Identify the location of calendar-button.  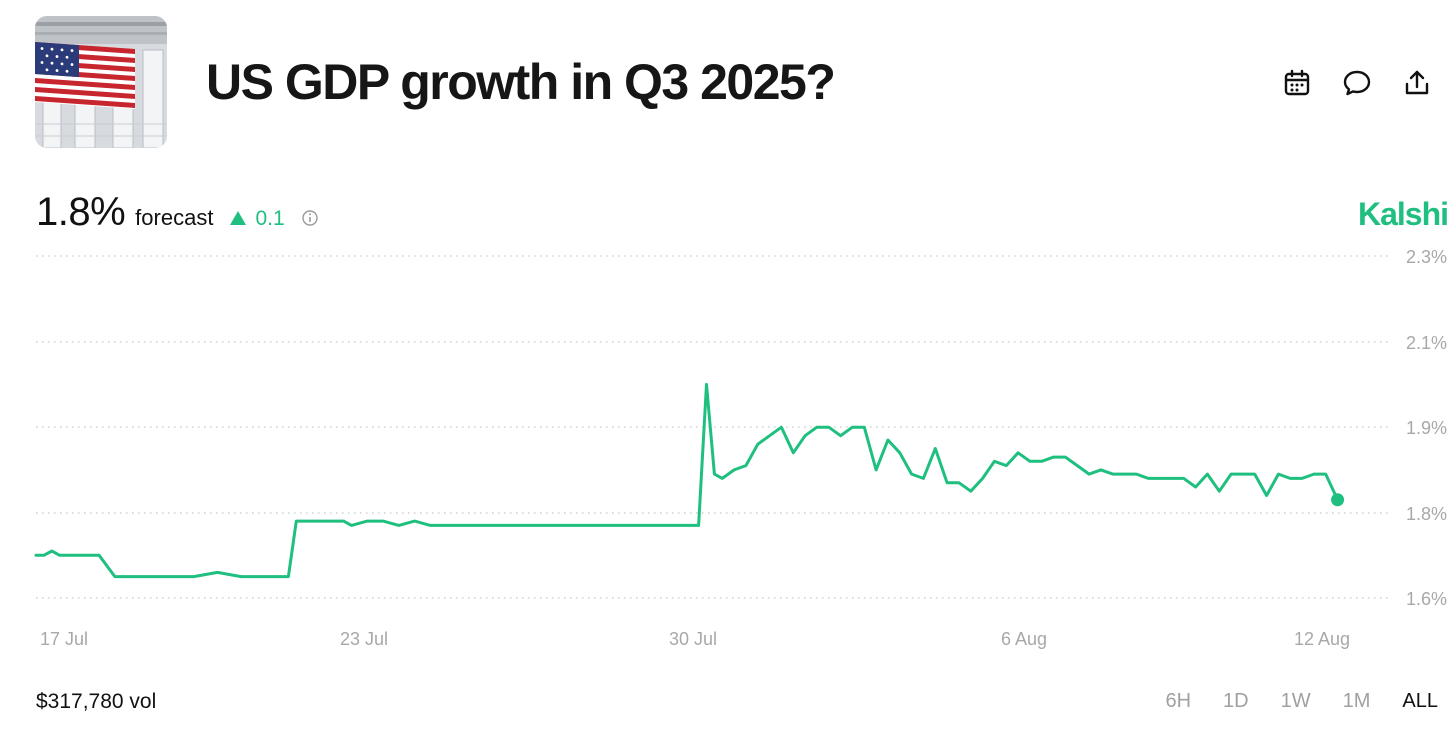
(1297, 83).